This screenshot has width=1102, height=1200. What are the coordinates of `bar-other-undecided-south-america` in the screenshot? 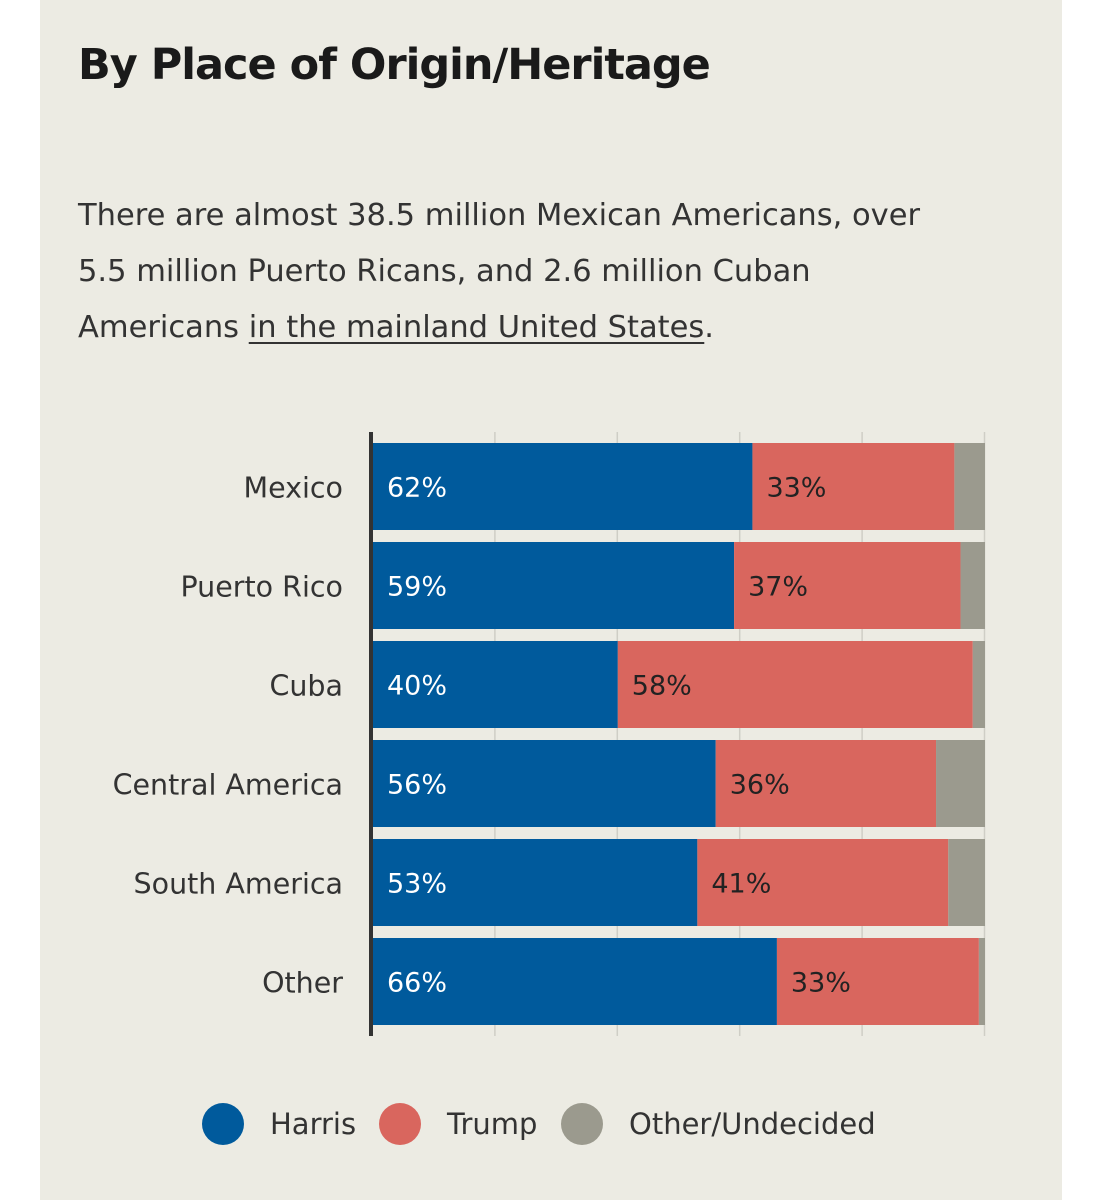 It's located at (966, 882).